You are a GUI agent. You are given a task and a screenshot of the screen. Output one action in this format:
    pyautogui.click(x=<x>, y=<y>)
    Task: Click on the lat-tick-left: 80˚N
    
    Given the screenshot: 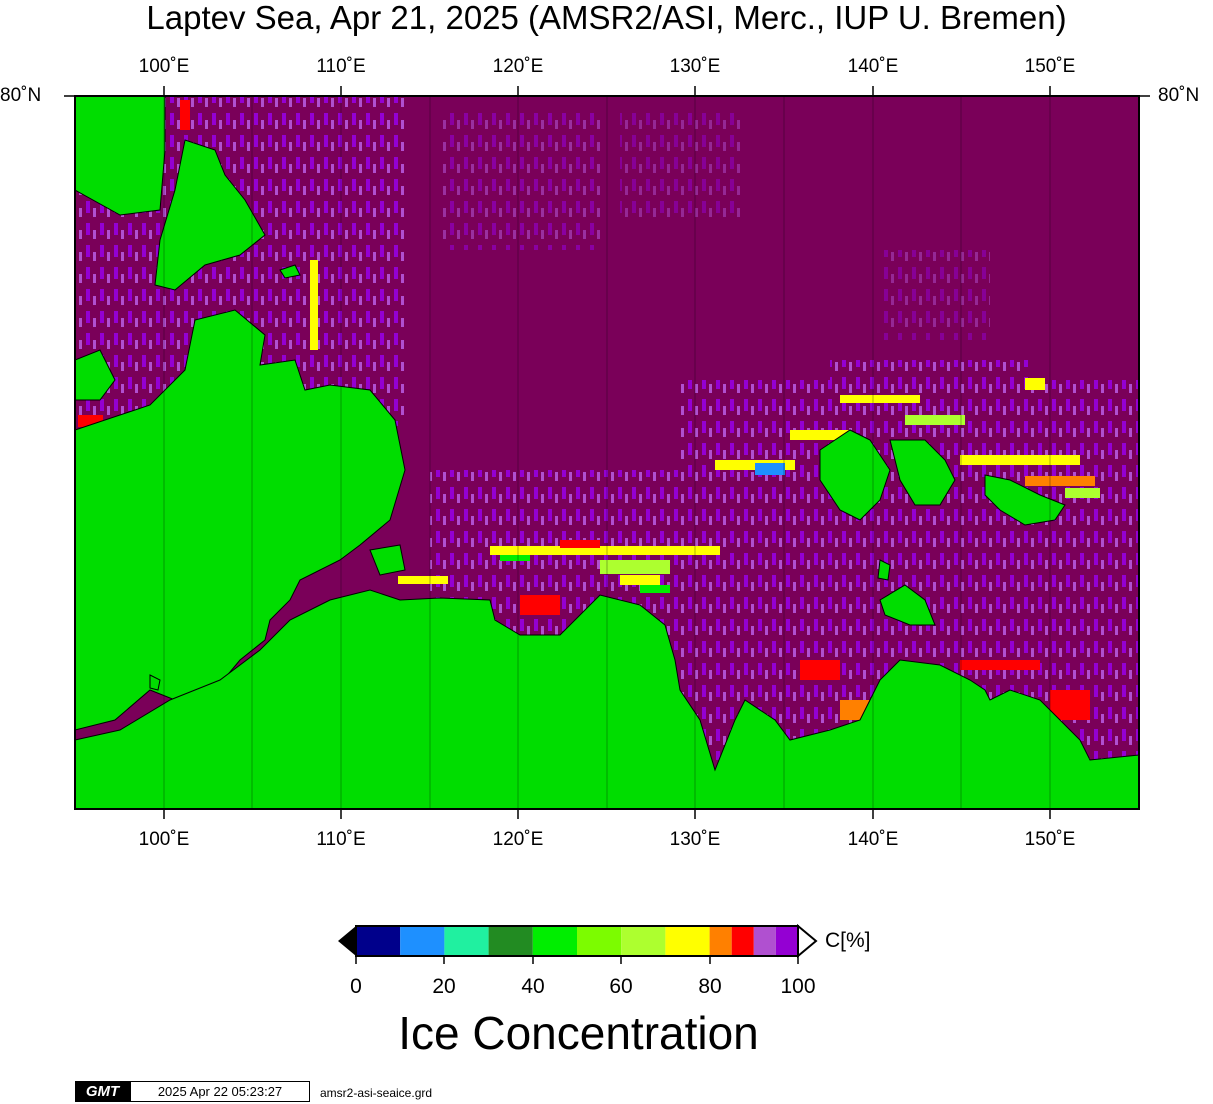 What is the action you would take?
    pyautogui.click(x=21, y=95)
    